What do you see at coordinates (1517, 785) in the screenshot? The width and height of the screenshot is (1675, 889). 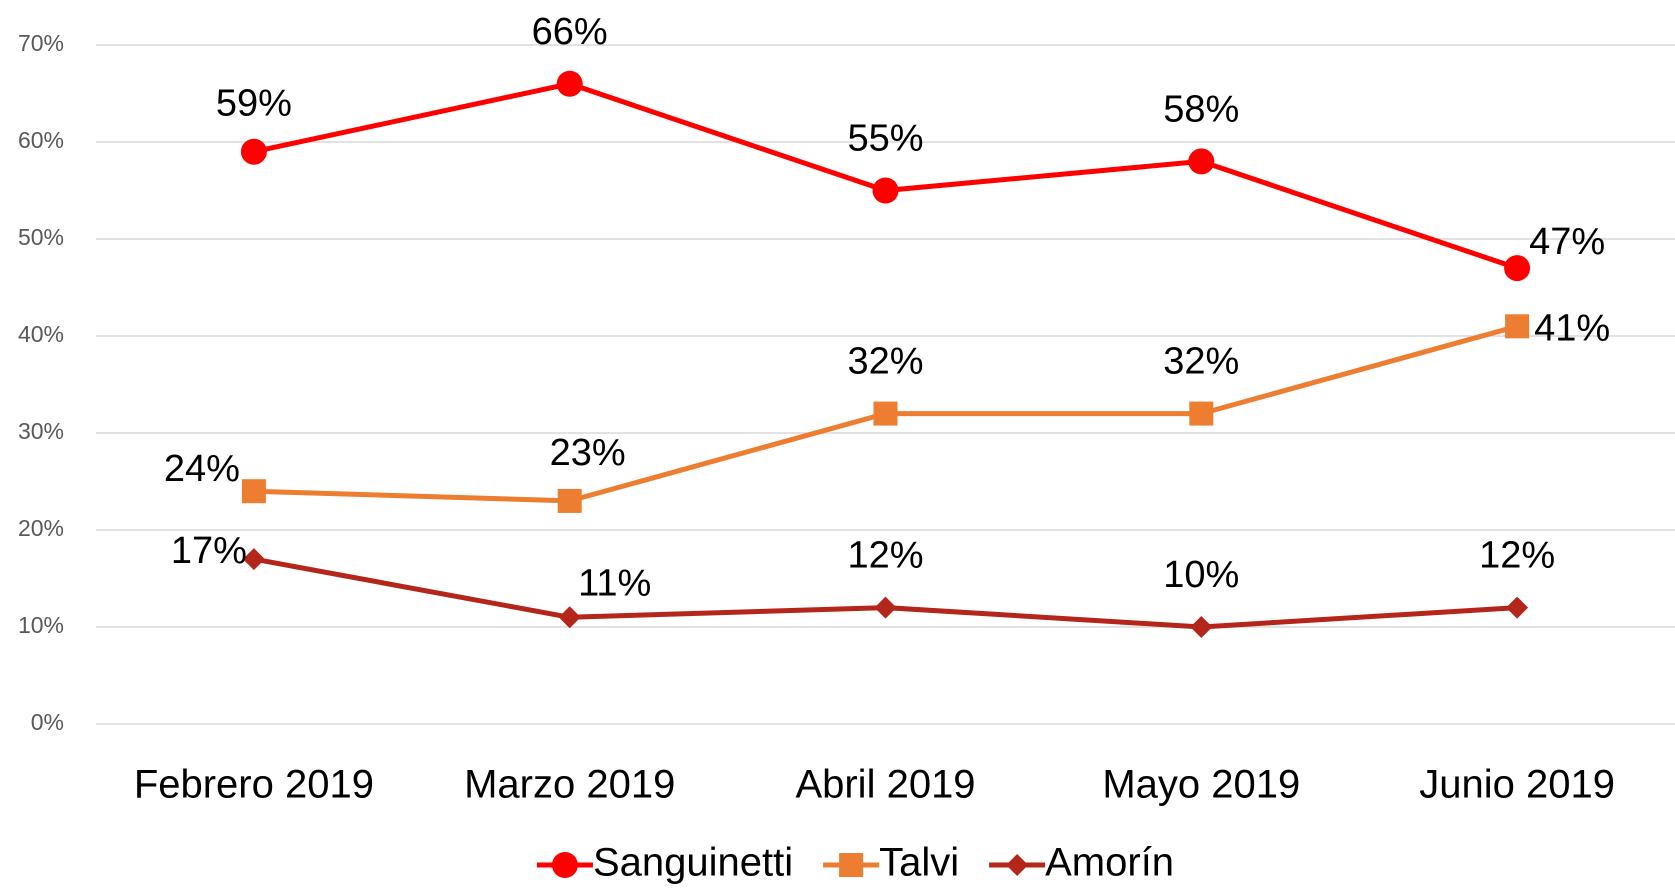 I see `x-tick-label: Junio 2019` at bounding box center [1517, 785].